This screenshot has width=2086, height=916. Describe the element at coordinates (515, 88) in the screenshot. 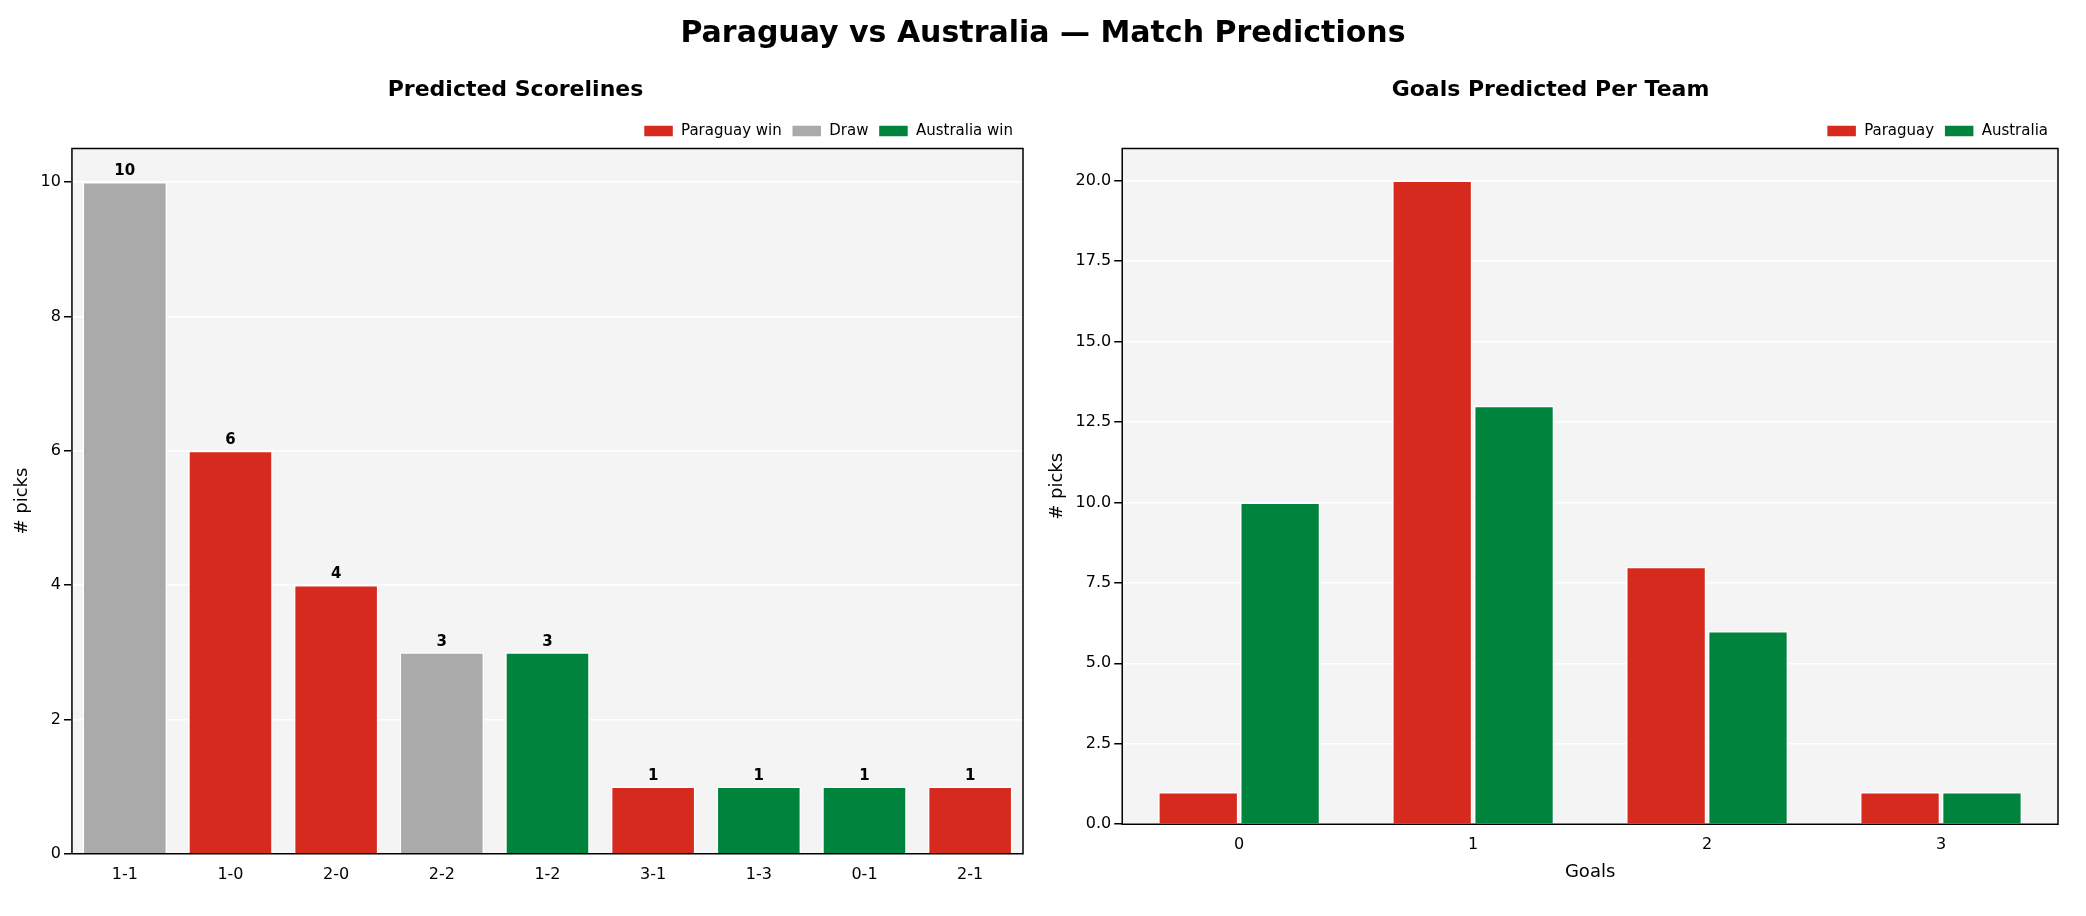

I see `chart-title: Predicted Scorelines` at that location.